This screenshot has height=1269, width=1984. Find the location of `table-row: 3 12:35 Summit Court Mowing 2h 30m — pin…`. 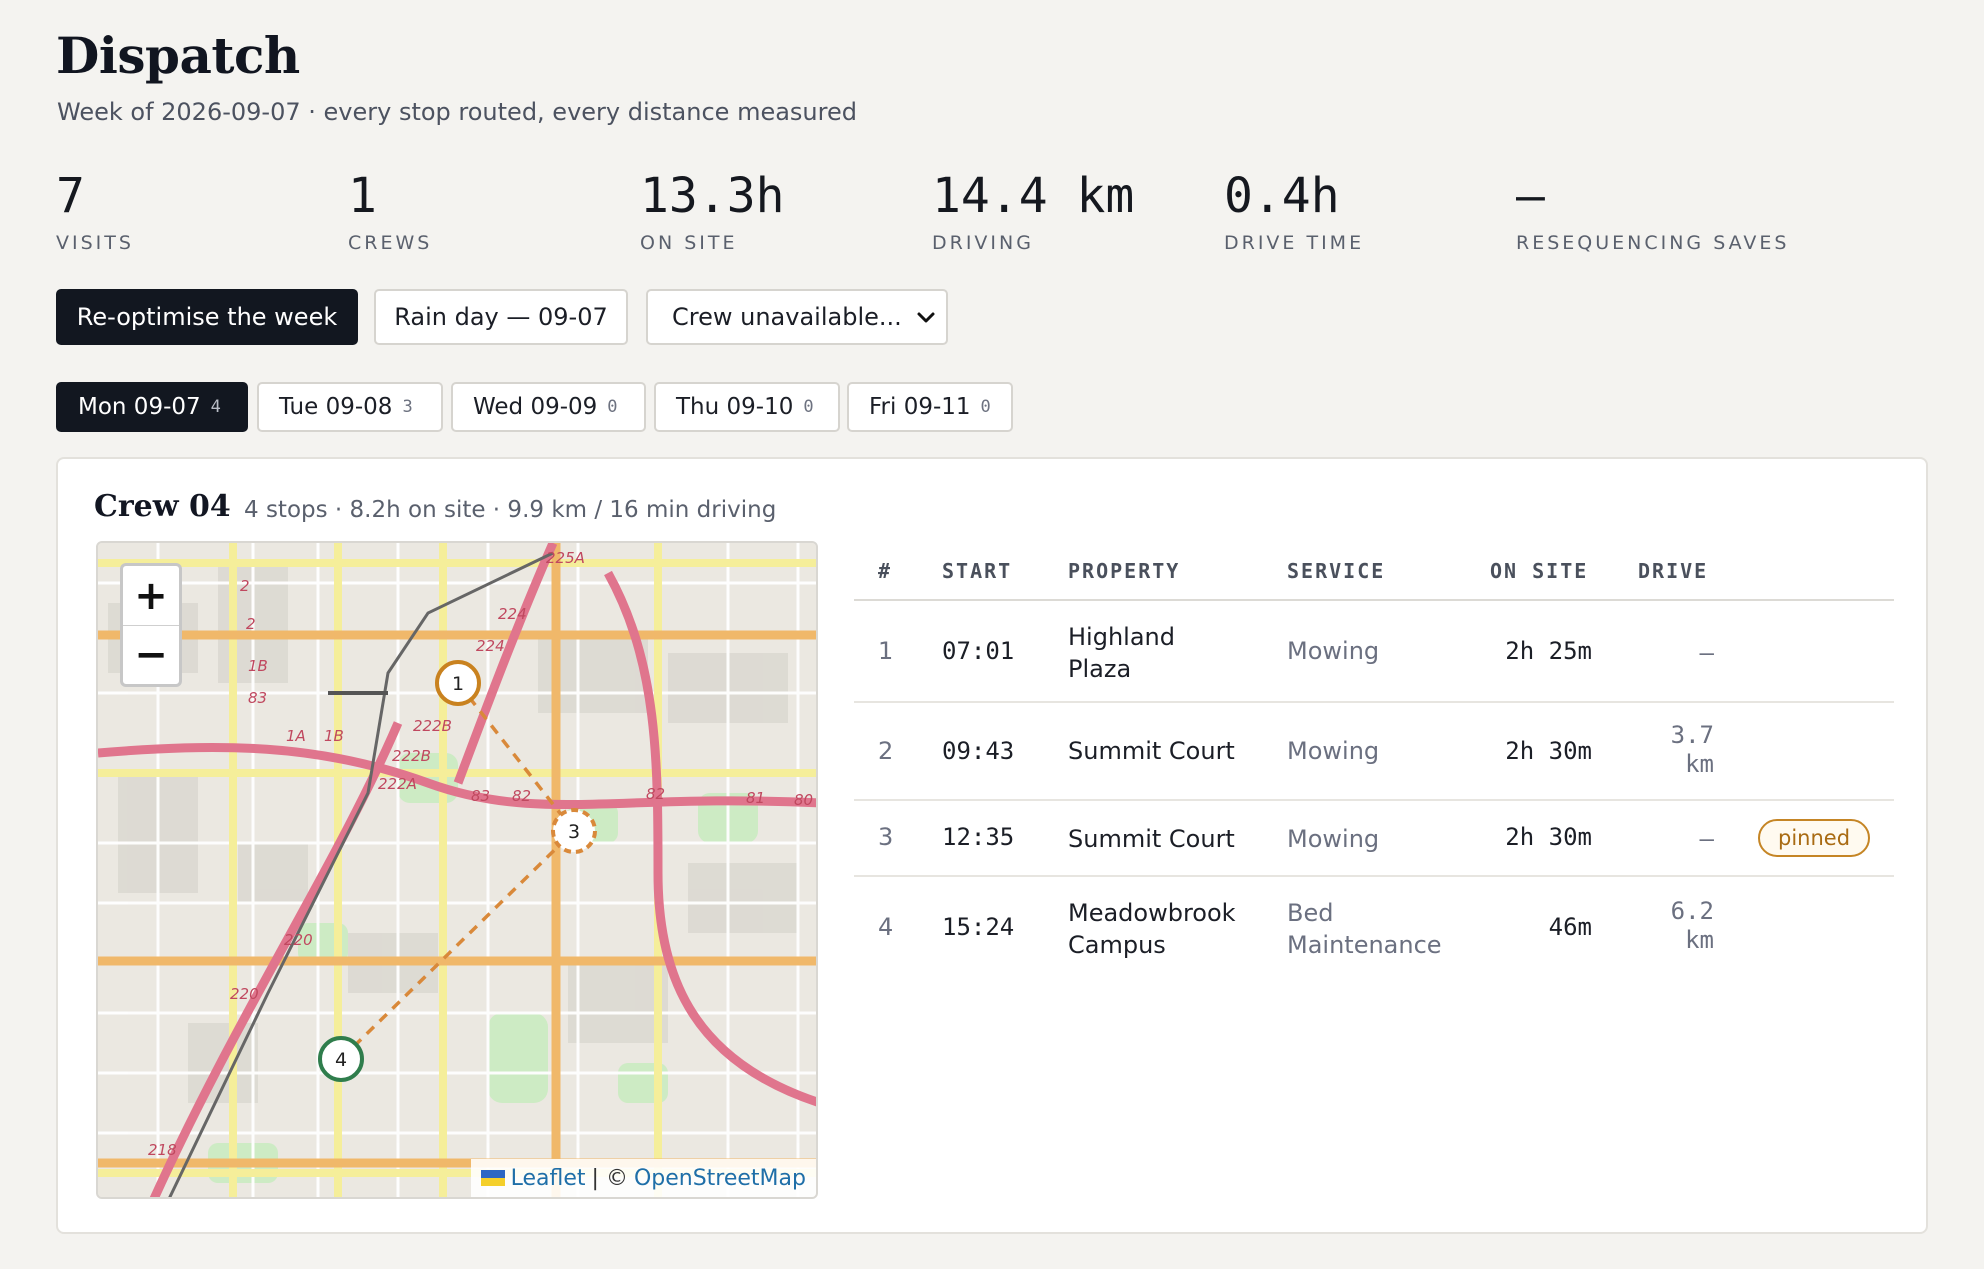

table-row: 3 12:35 Summit Court Mowing 2h 30m — pin… is located at coordinates (1374, 839).